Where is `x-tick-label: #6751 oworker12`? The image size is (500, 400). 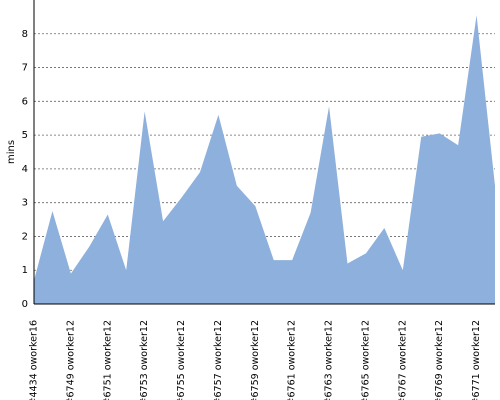 x-tick-label: #6751 oworker12 is located at coordinates (107, 360).